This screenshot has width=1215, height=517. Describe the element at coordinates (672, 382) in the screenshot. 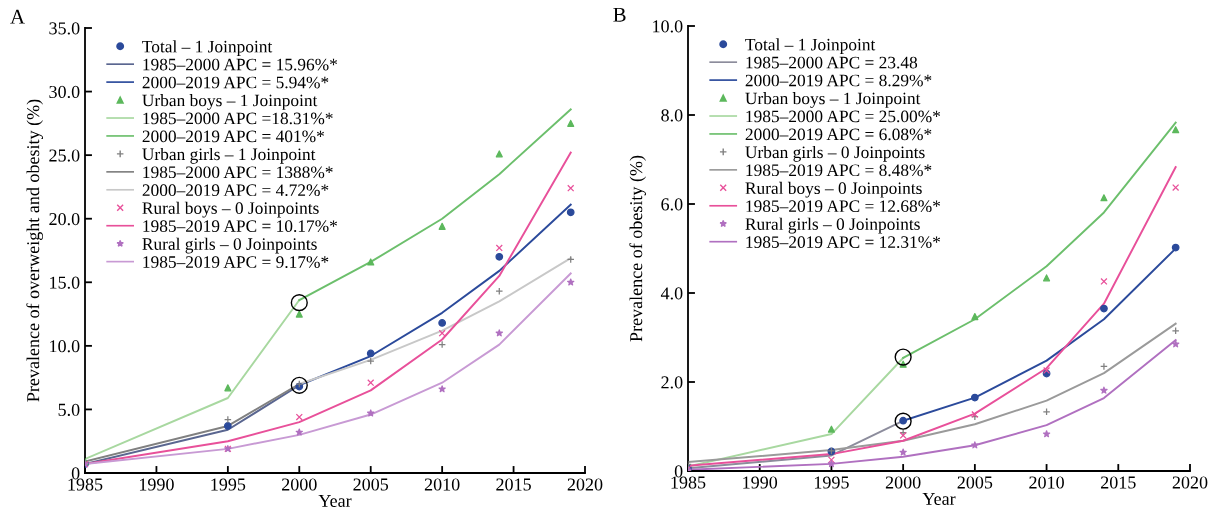

I see `y-tick-label: 2.0` at that location.